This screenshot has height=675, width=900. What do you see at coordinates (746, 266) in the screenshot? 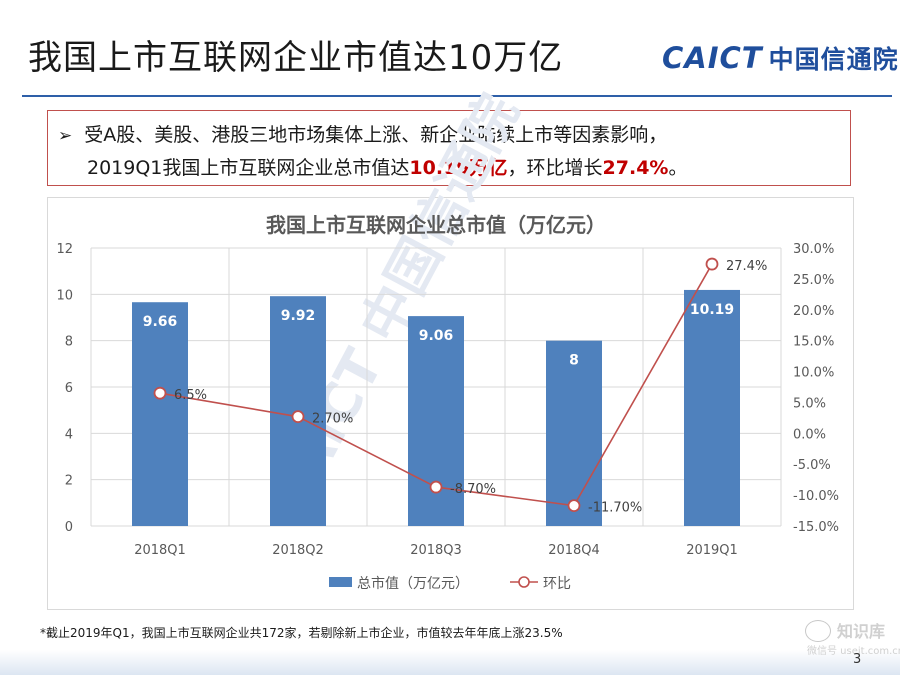
I see `line-point-label: 27.4%` at bounding box center [746, 266].